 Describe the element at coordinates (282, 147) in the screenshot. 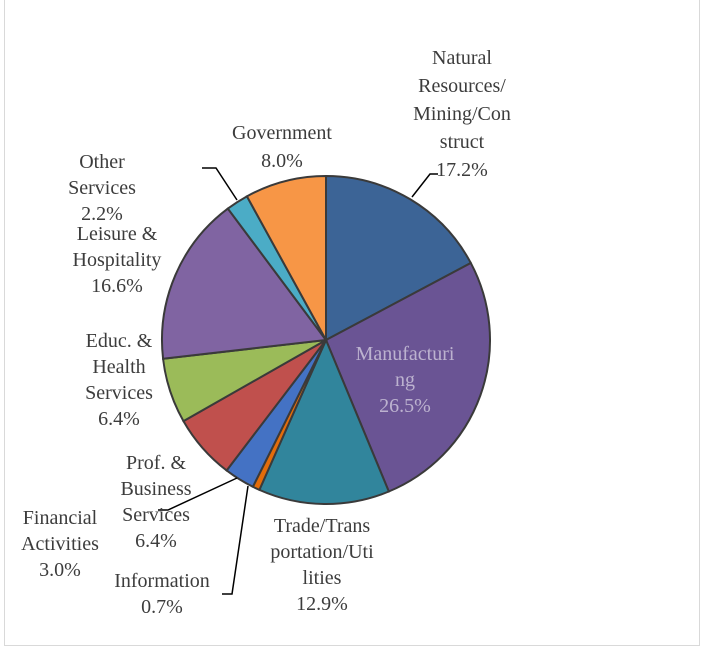

I see `data-label: Government 8.0%` at that location.